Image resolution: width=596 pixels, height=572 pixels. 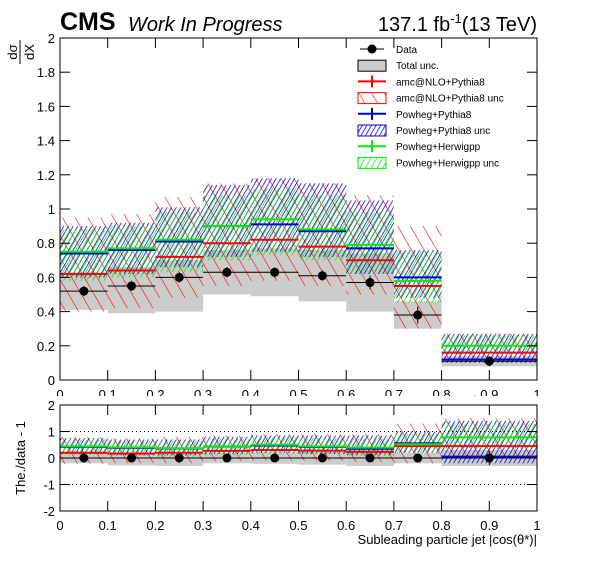 I want to click on y-tick-label: 0.2, so click(x=46, y=346).